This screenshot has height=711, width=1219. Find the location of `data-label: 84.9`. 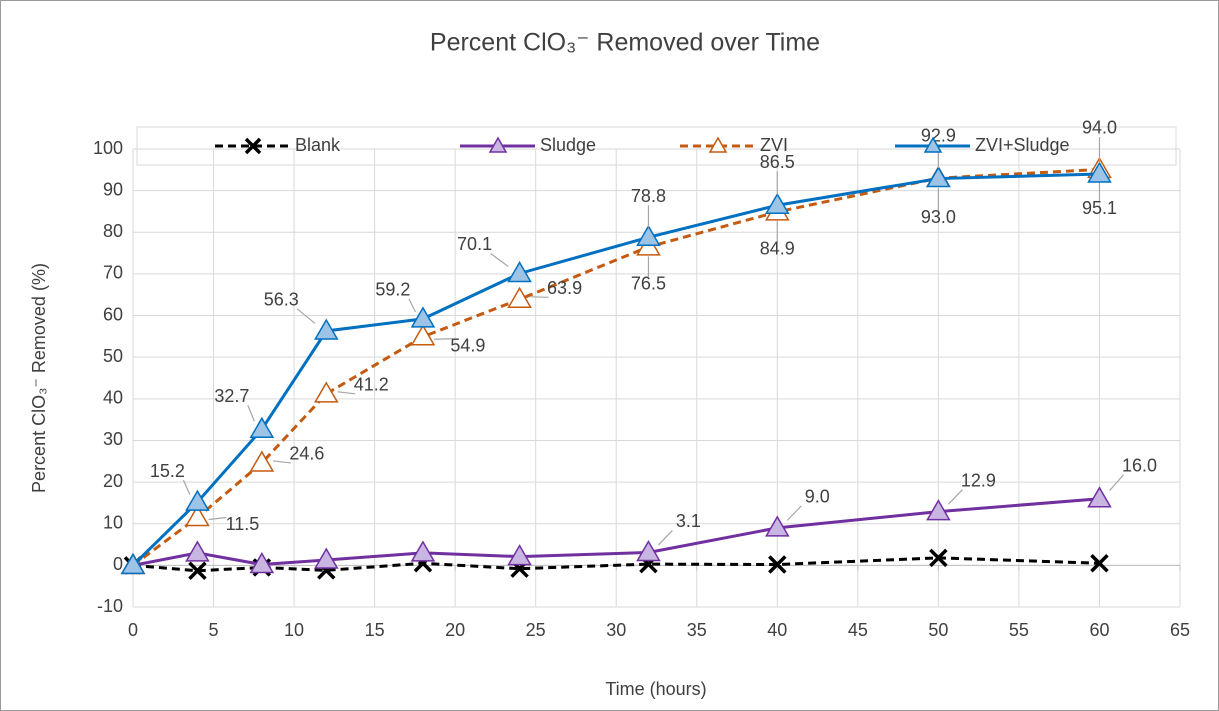

data-label: 84.9 is located at coordinates (777, 249).